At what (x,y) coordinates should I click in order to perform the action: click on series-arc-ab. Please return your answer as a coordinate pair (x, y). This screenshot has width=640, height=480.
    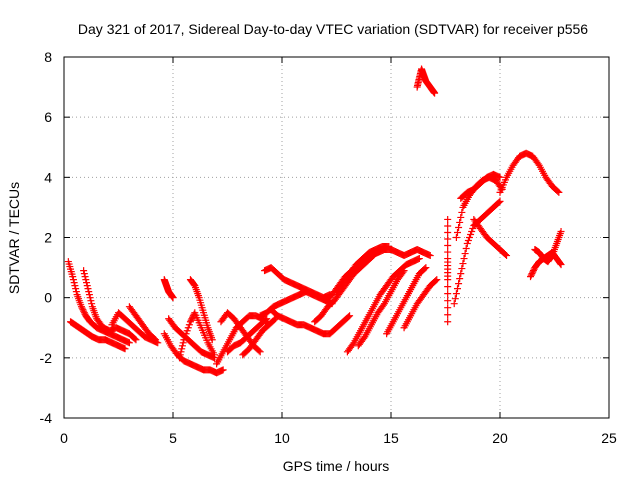
    Looking at the image, I should click on (477, 252).